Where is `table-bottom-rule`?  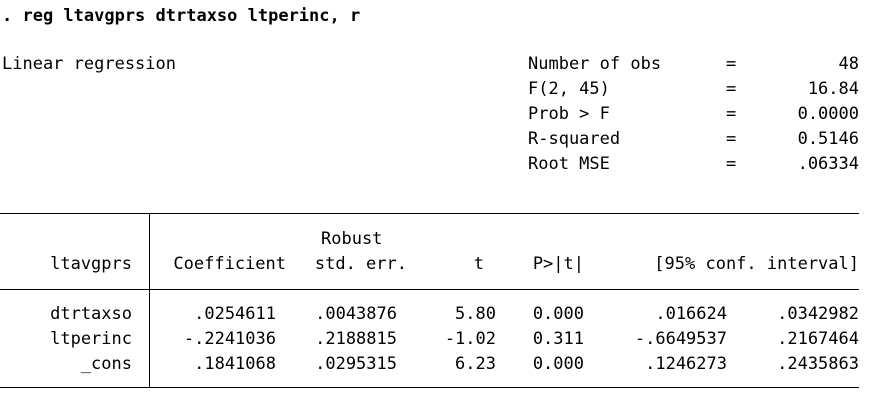 table-bottom-rule is located at coordinates (429, 387).